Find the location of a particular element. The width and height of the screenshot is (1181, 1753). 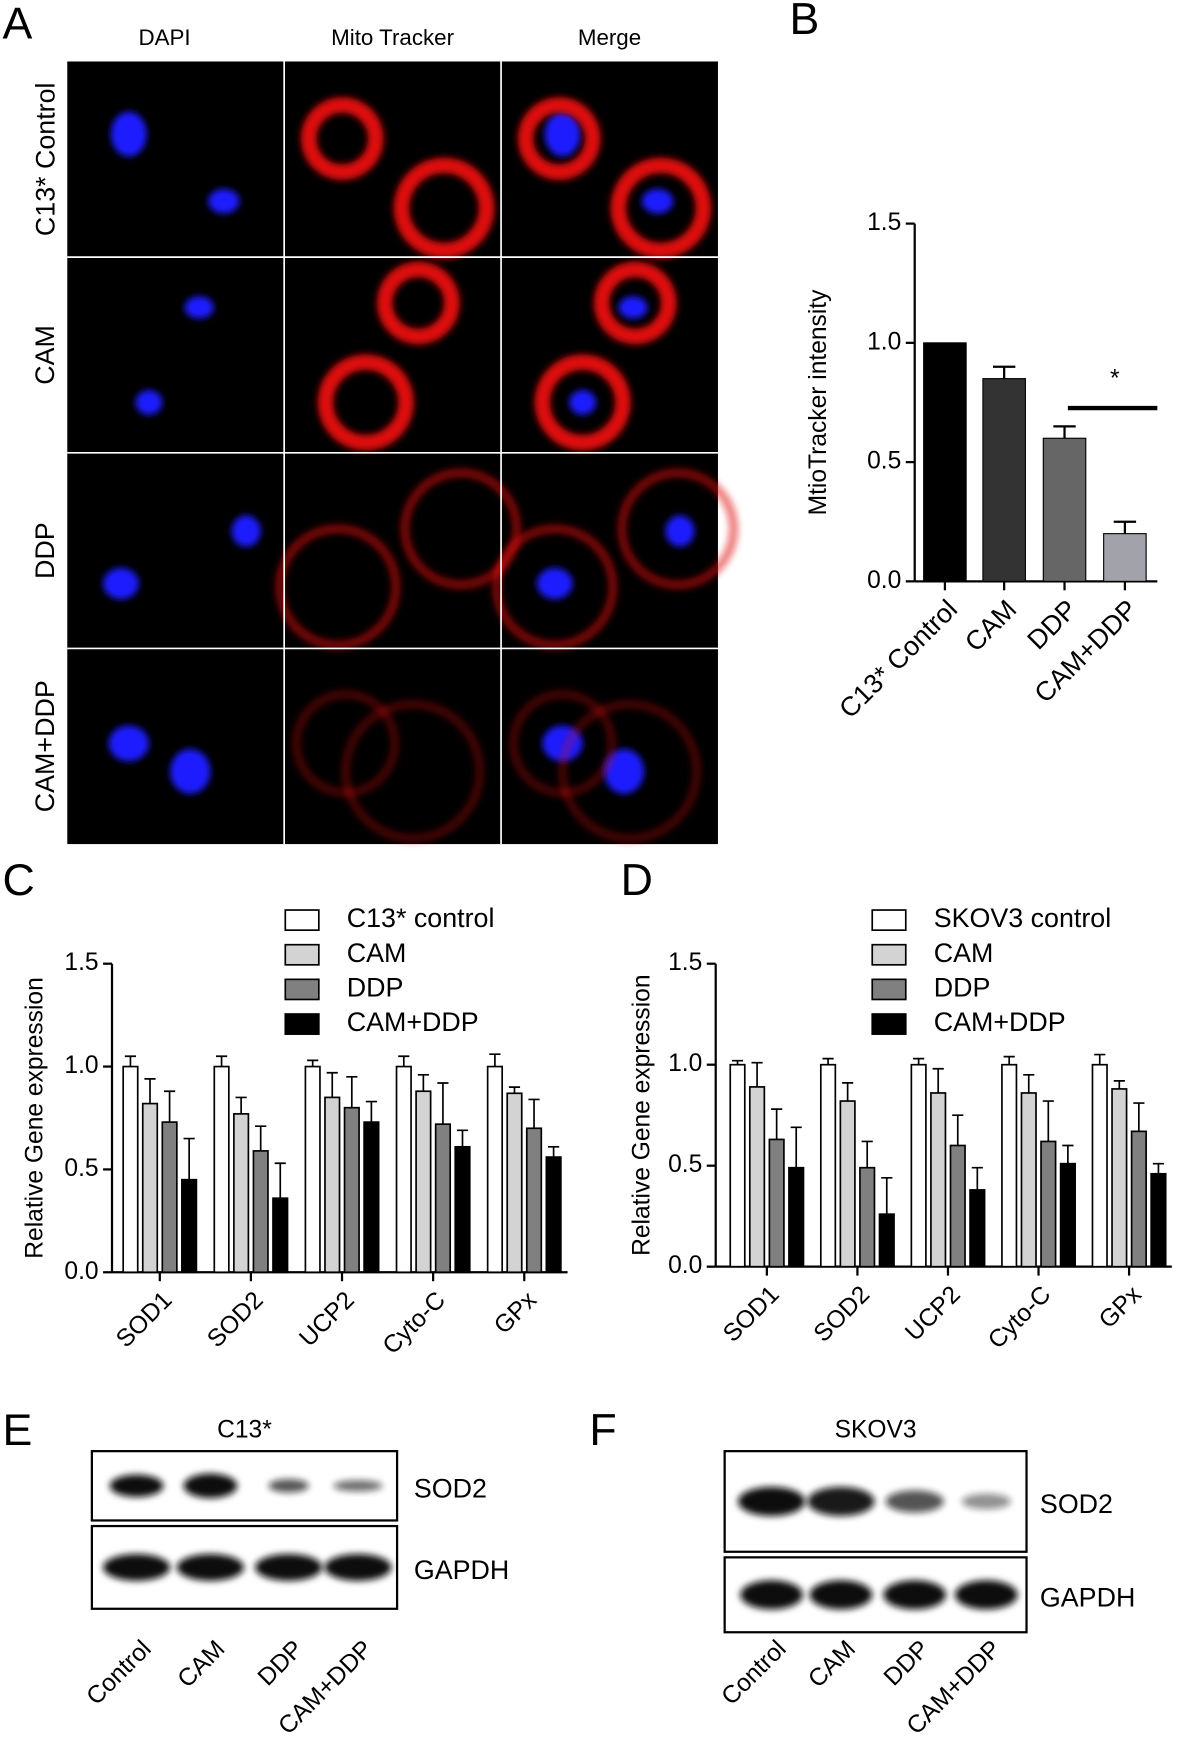

band-label: GAPDH is located at coordinates (1087, 1597).